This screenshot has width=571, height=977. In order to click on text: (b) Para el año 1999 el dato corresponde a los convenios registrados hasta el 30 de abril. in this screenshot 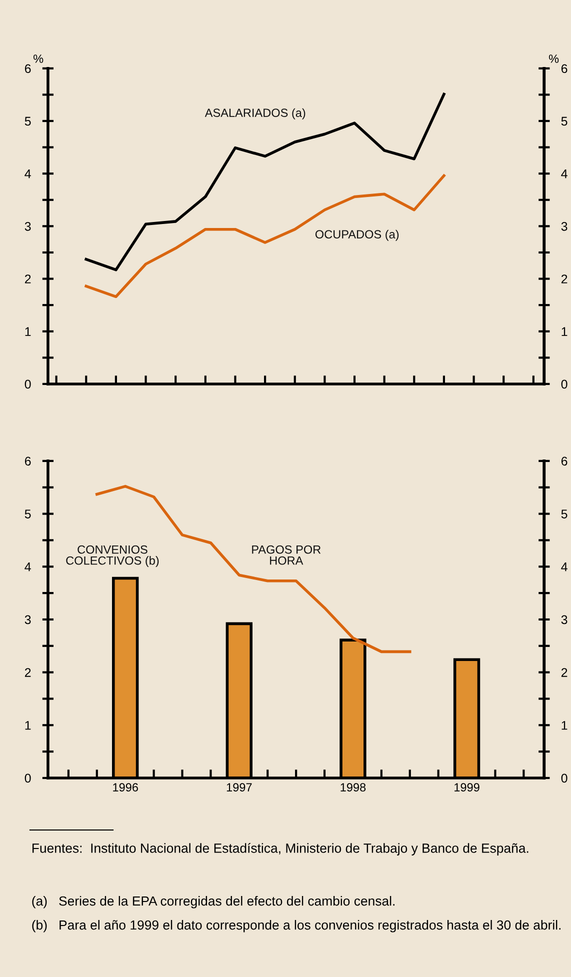, I will do `click(296, 926)`.